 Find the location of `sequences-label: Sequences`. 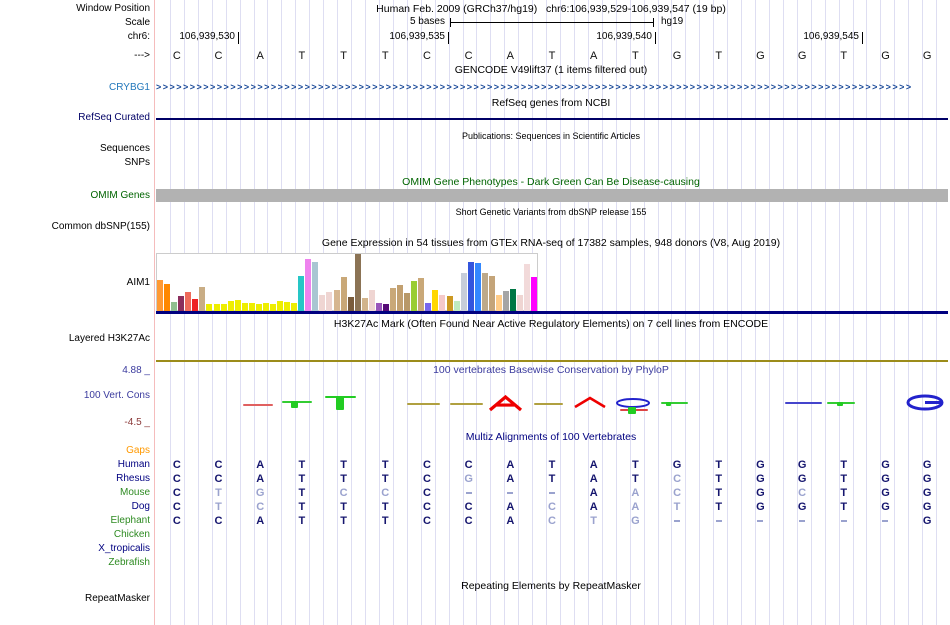

sequences-label: Sequences is located at coordinates (124, 148).